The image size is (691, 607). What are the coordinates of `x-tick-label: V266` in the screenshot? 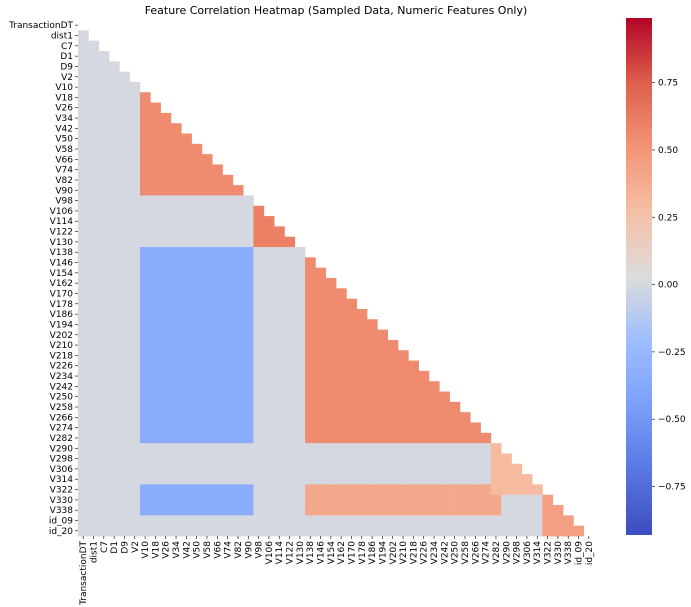 It's located at (476, 553).